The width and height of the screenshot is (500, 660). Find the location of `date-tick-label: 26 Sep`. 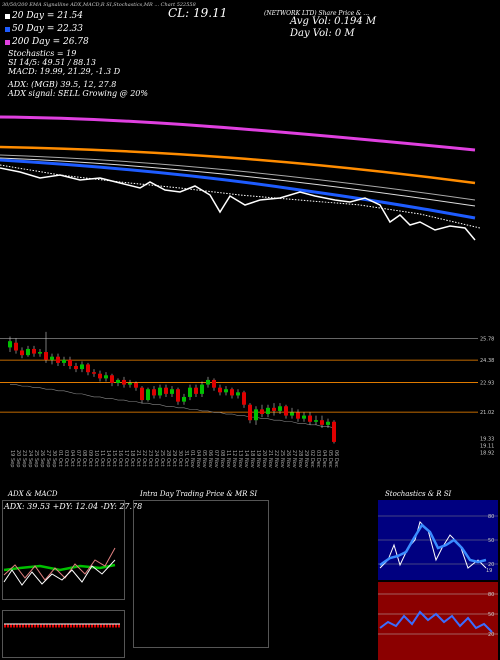

date-tick-label: 26 Sep is located at coordinates (42, 458).